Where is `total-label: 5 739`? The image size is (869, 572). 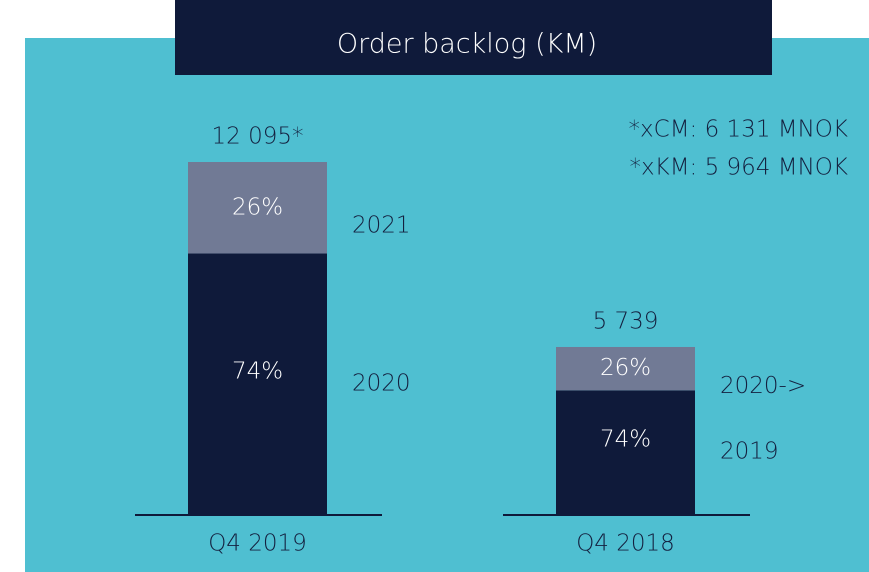
total-label: 5 739 is located at coordinates (626, 321).